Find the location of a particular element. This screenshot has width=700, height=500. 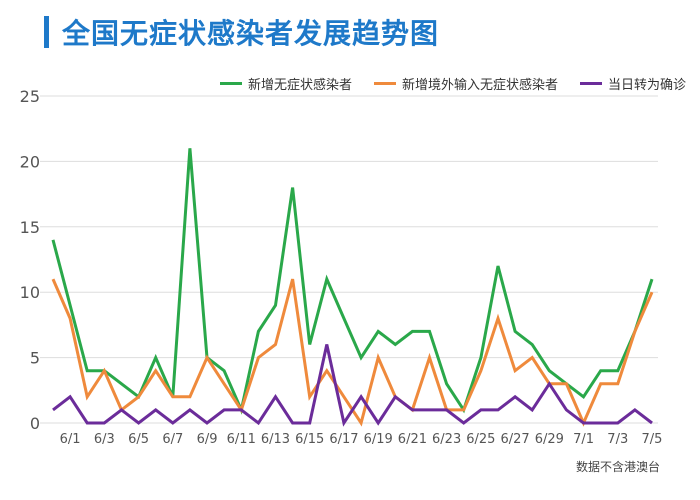

legend-swatch-converted-confirmed is located at coordinates (590, 83).